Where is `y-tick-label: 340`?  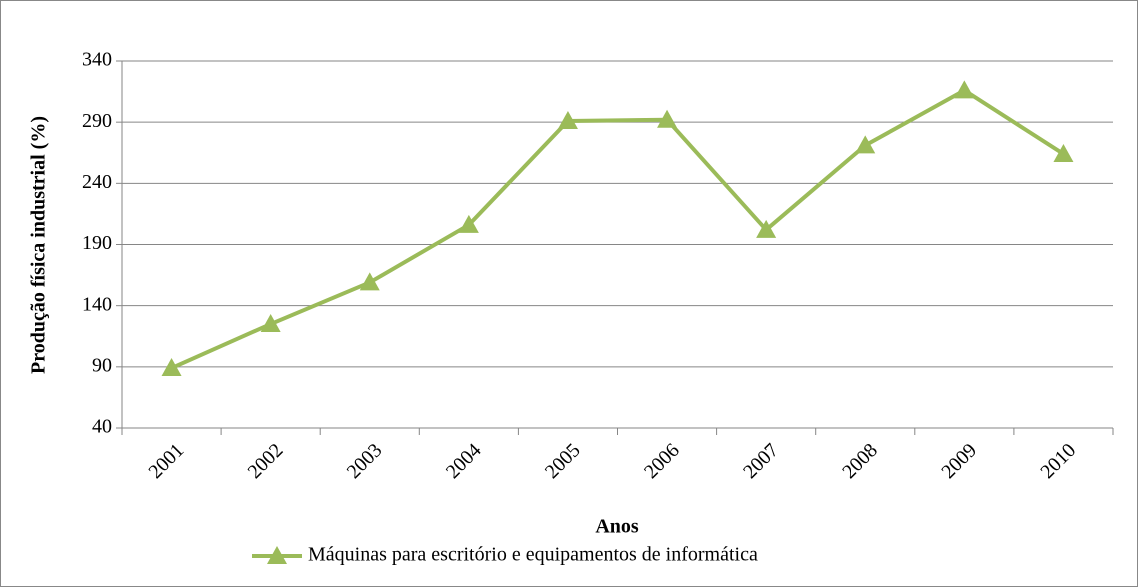
y-tick-label: 340 is located at coordinates (97, 60).